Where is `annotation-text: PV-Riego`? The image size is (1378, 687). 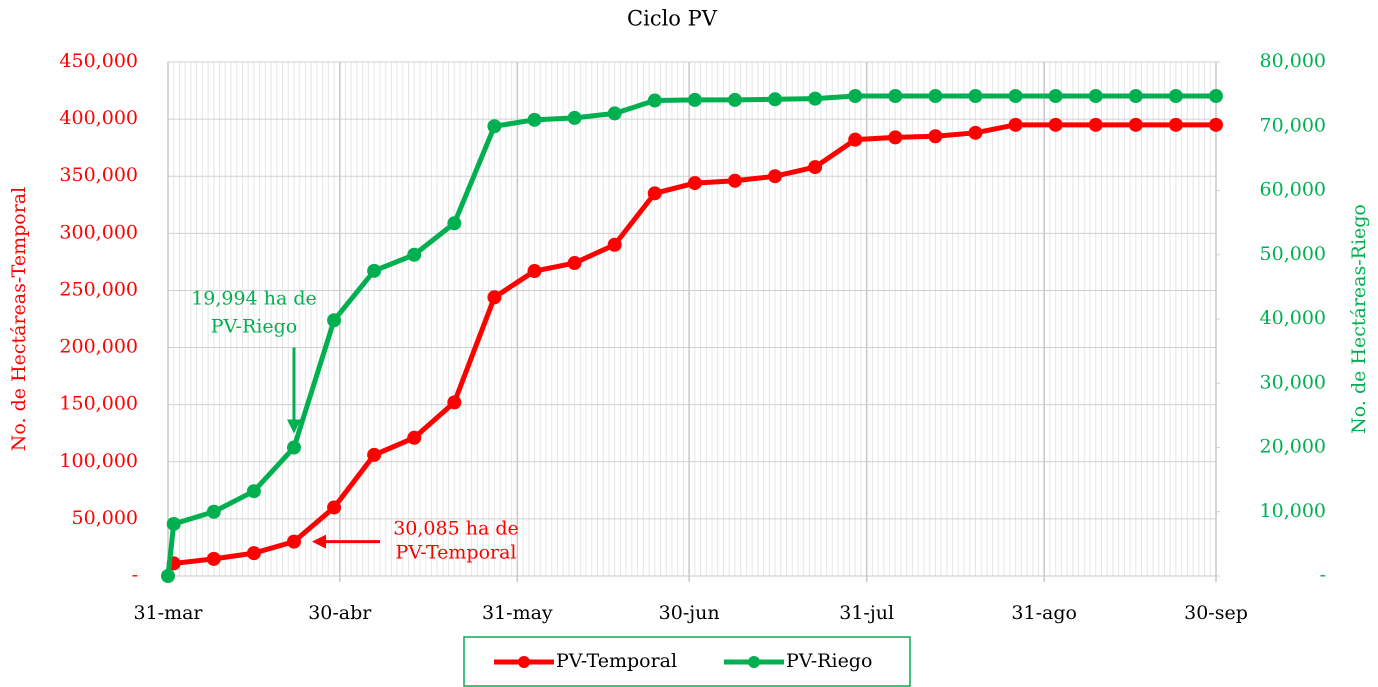 annotation-text: PV-Riego is located at coordinates (254, 327).